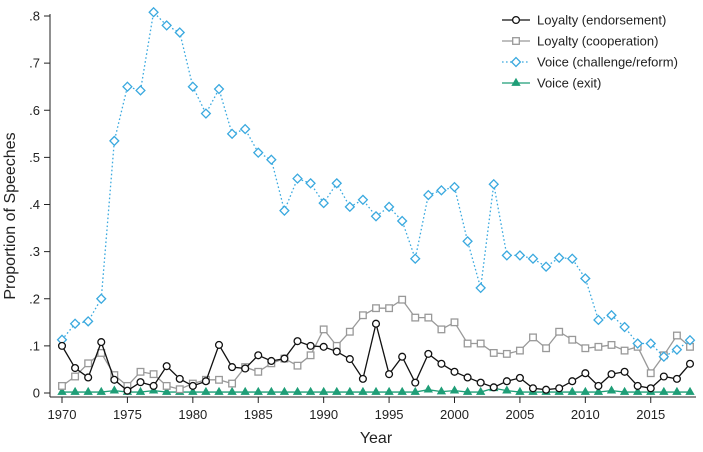 The image size is (703, 452). Describe the element at coordinates (376, 357) in the screenshot. I see `series-line` at that location.